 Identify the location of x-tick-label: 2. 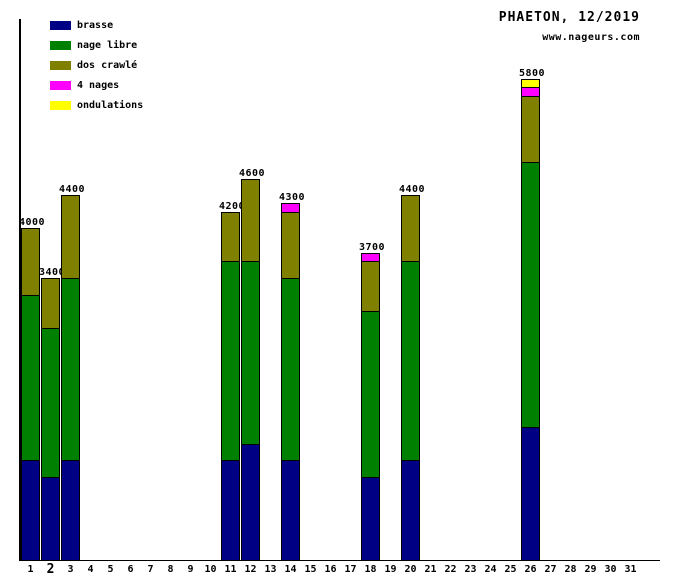
(50, 569).